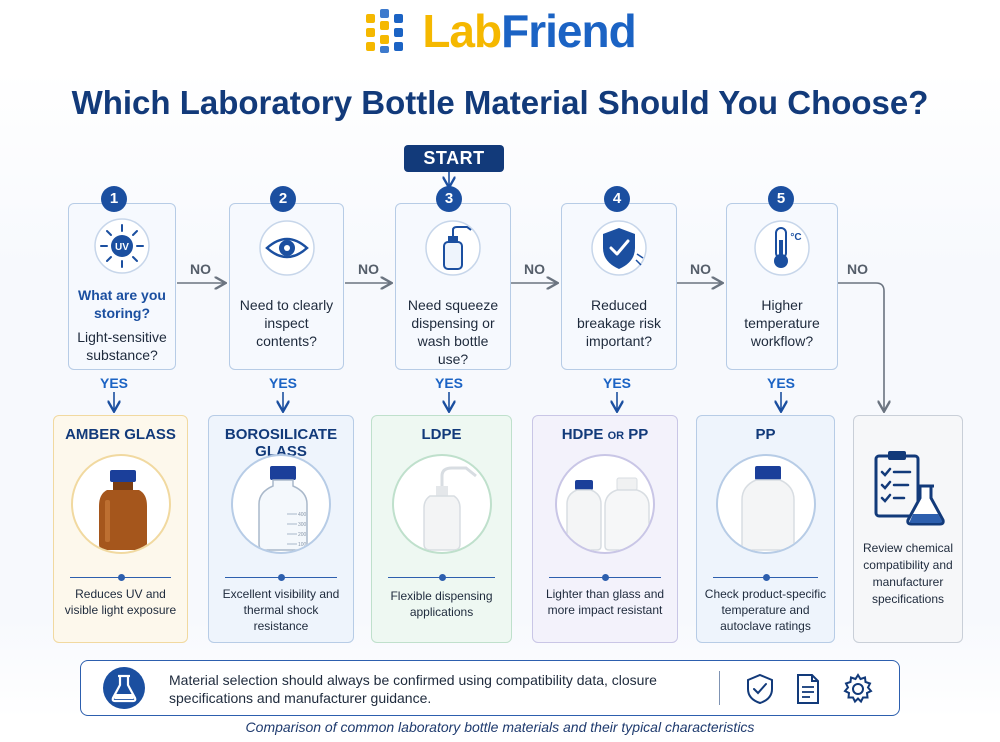 This screenshot has height=742, width=1000. What do you see at coordinates (909, 488) in the screenshot?
I see `checklist-flask-icon` at bounding box center [909, 488].